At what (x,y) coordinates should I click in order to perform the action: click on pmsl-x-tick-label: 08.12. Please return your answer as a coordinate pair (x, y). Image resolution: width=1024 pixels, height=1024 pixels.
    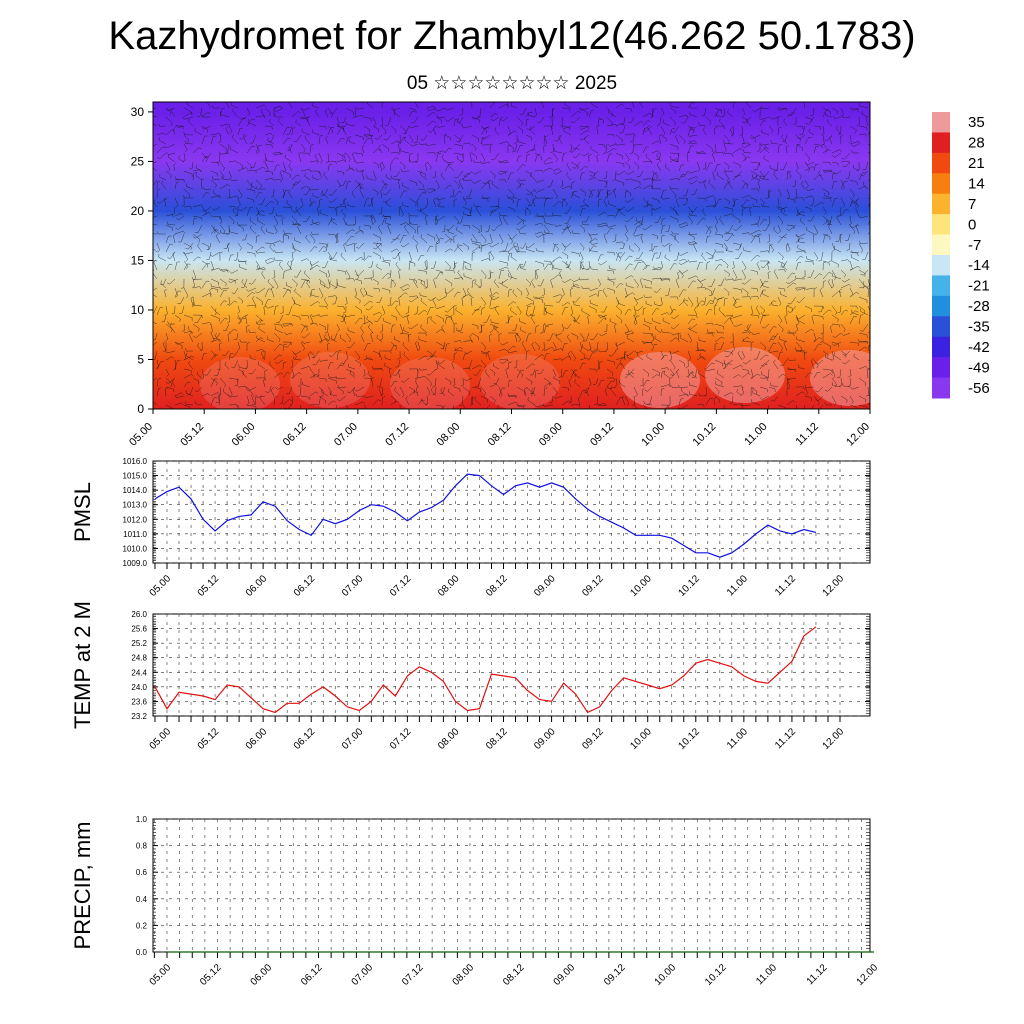
    Looking at the image, I should click on (497, 586).